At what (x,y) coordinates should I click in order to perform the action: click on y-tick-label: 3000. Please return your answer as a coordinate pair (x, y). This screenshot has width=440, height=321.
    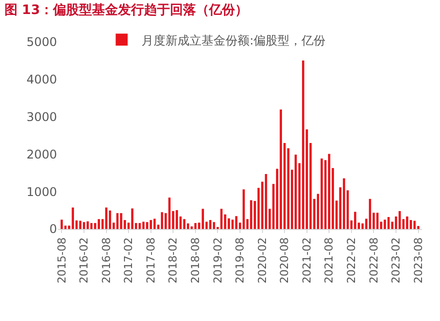
    Looking at the image, I should click on (41, 117).